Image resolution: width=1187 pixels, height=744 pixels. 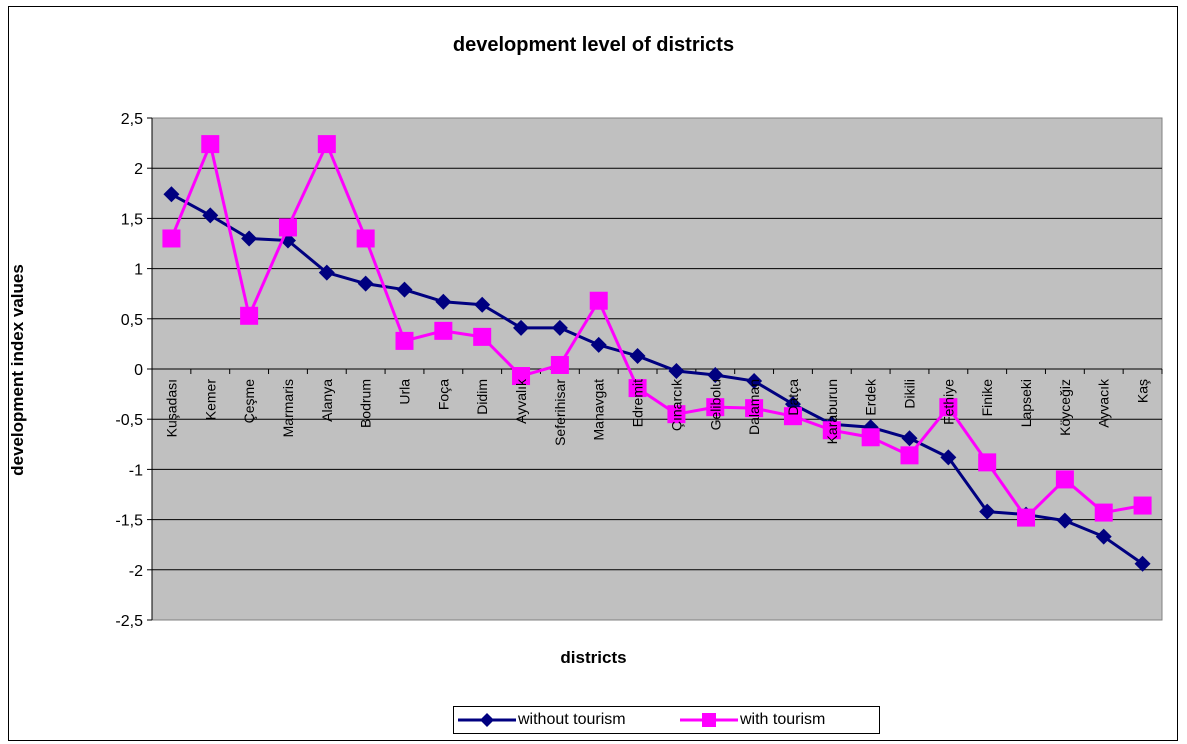 What do you see at coordinates (1143, 391) in the screenshot?
I see `x-tick-label: Kaş` at bounding box center [1143, 391].